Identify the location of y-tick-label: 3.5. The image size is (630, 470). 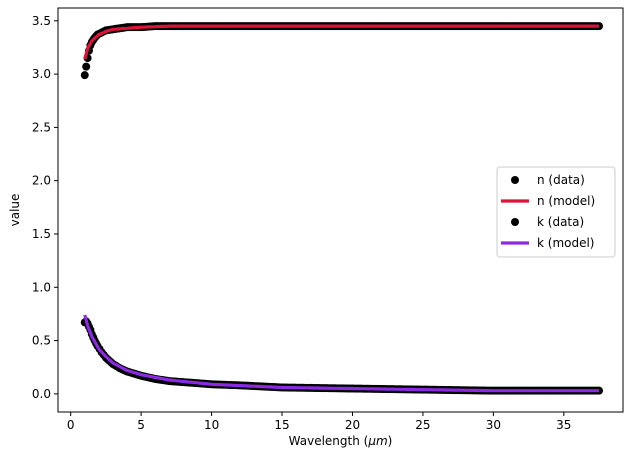
(41, 21).